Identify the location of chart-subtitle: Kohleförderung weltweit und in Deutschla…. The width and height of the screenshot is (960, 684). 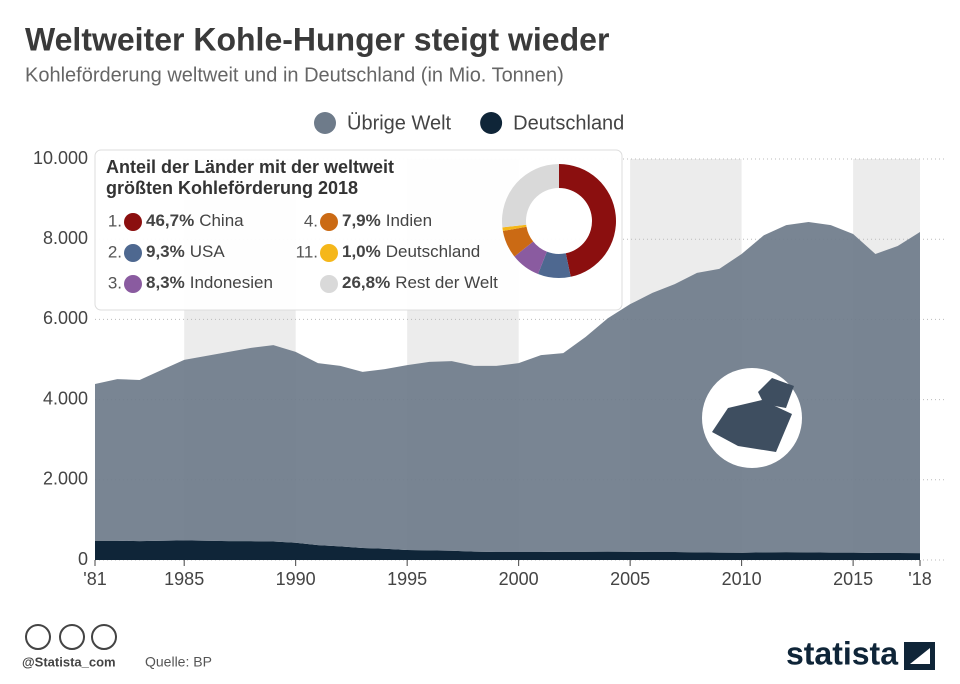
(294, 75).